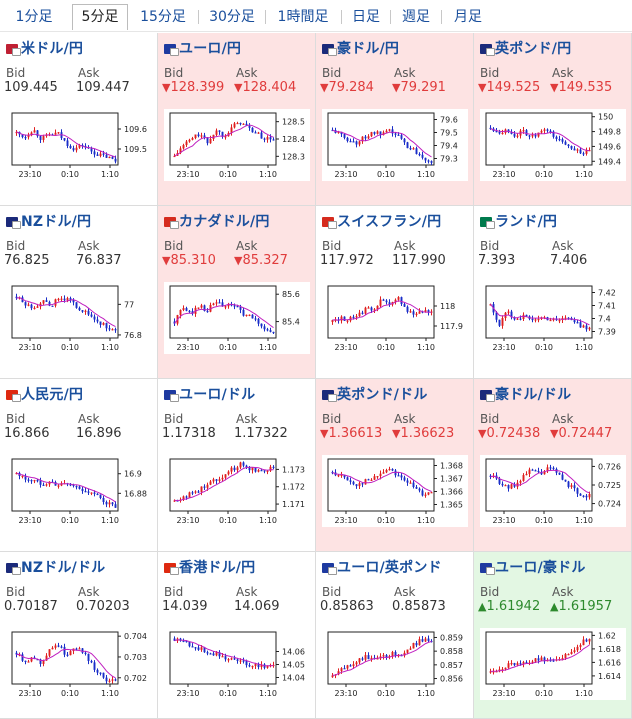 The image size is (632, 719). Describe the element at coordinates (395, 318) in the screenshot. I see `price-chart: 118 117.9 23:10 0:10 1:10` at that location.